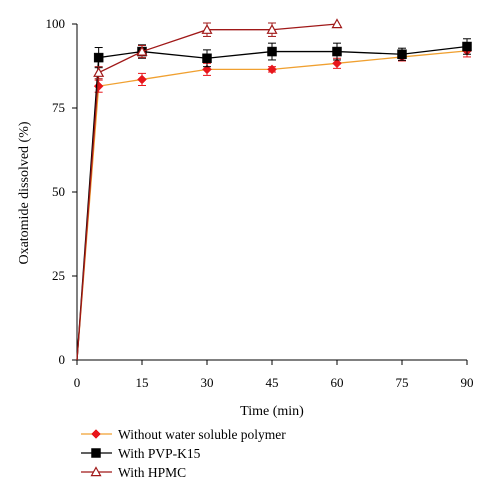 Image resolution: width=493 pixels, height=500 pixels. I want to click on y-tick-label: 25, so click(58, 275).